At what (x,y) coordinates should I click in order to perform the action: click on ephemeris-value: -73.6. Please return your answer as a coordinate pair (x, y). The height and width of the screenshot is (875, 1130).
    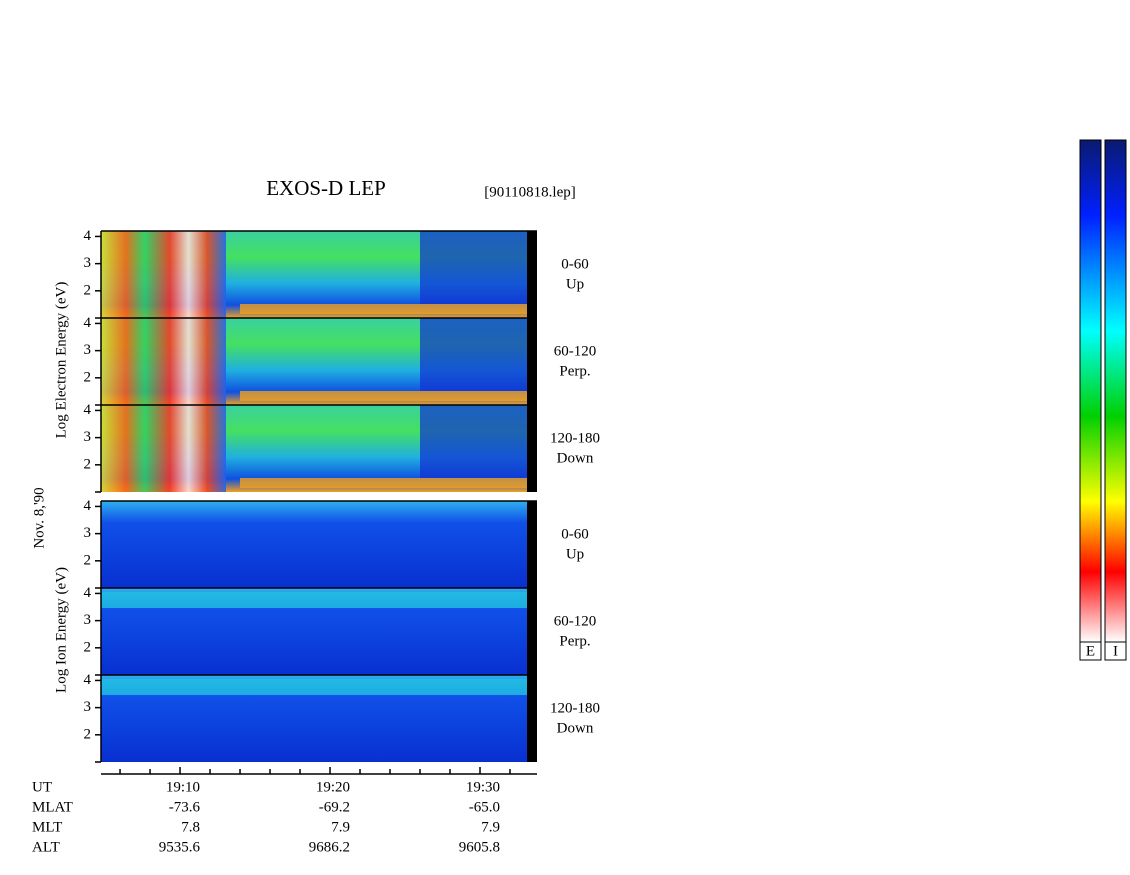
    Looking at the image, I should click on (185, 807).